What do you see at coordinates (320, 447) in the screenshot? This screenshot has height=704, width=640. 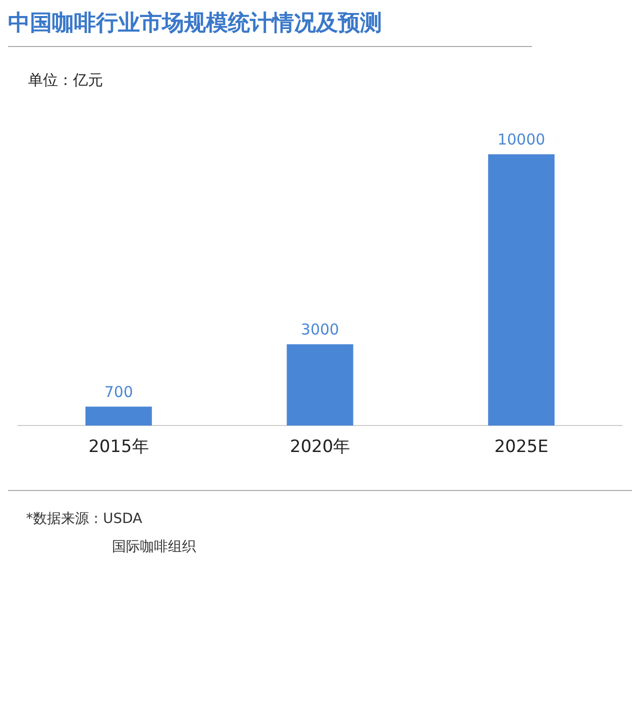 I see `x-tick-label: 2020年` at bounding box center [320, 447].